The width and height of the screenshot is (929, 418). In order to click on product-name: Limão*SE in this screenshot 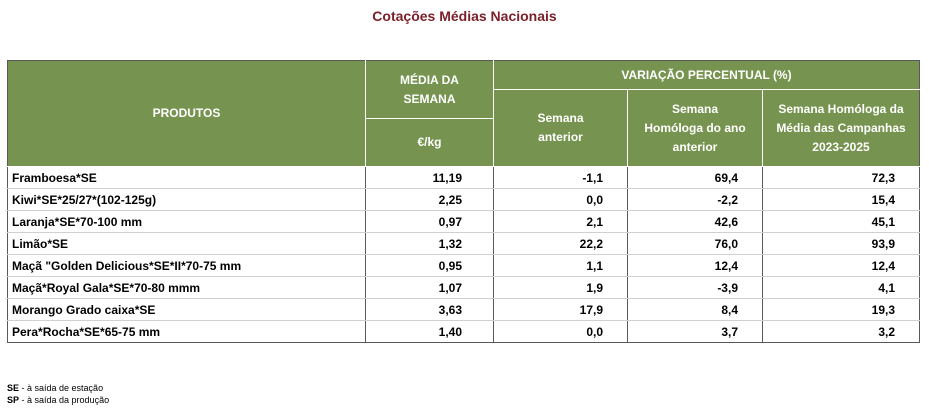, I will do `click(186, 243)`.